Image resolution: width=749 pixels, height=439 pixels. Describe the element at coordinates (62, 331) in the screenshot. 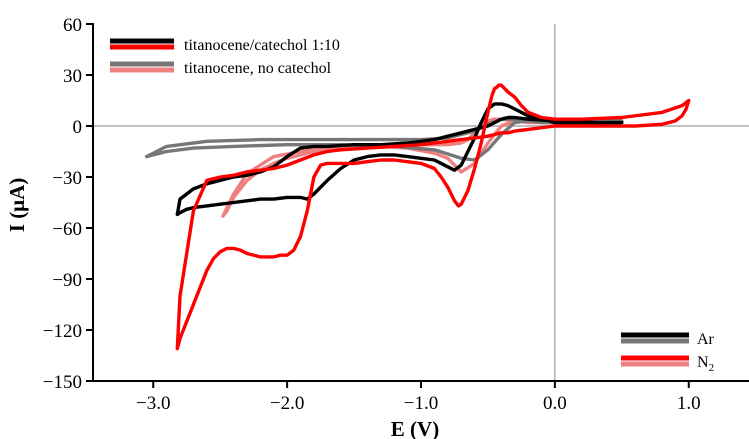

I see `y-tick-label: −120` at that location.